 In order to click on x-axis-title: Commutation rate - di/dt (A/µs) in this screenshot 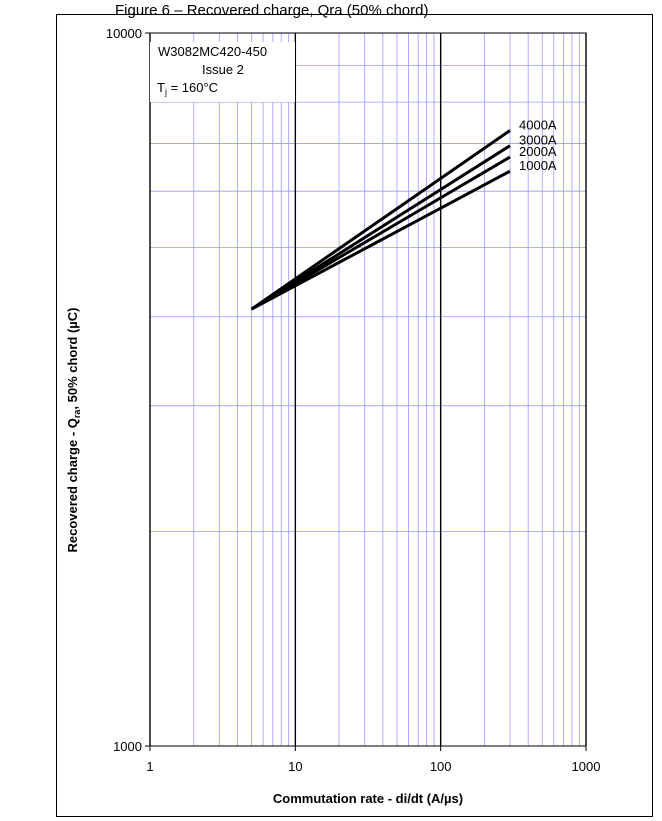, I will do `click(368, 798)`.